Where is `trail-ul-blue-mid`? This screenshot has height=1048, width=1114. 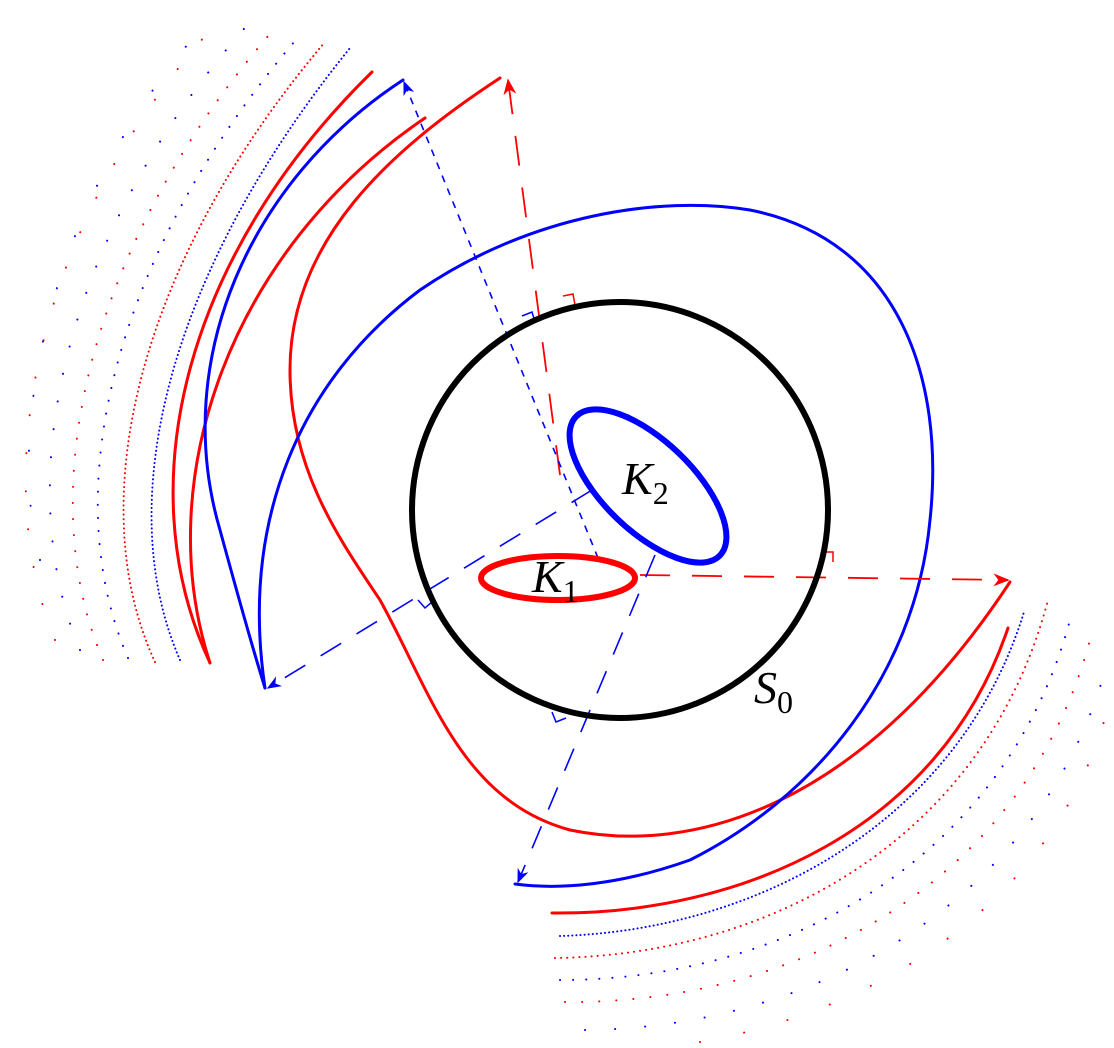 trail-ul-blue-mid is located at coordinates (198, 346).